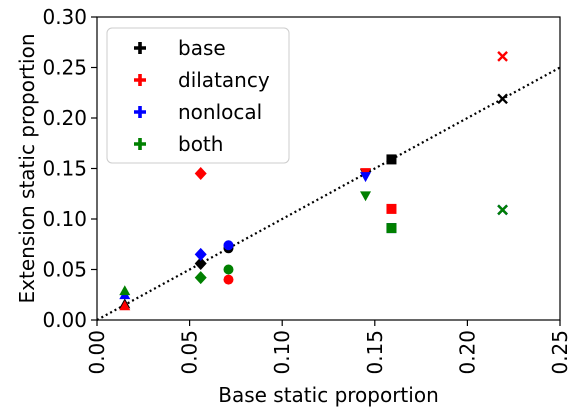 This screenshot has height=416, width=582. Describe the element at coordinates (375, 352) in the screenshot. I see `x-tick-label: 0.15` at that location.